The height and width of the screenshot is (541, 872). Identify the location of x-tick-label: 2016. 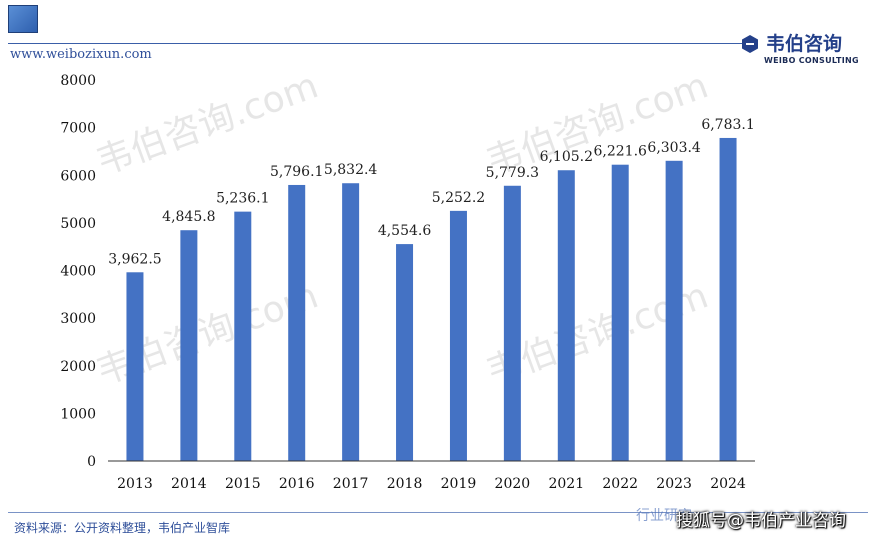
(297, 484).